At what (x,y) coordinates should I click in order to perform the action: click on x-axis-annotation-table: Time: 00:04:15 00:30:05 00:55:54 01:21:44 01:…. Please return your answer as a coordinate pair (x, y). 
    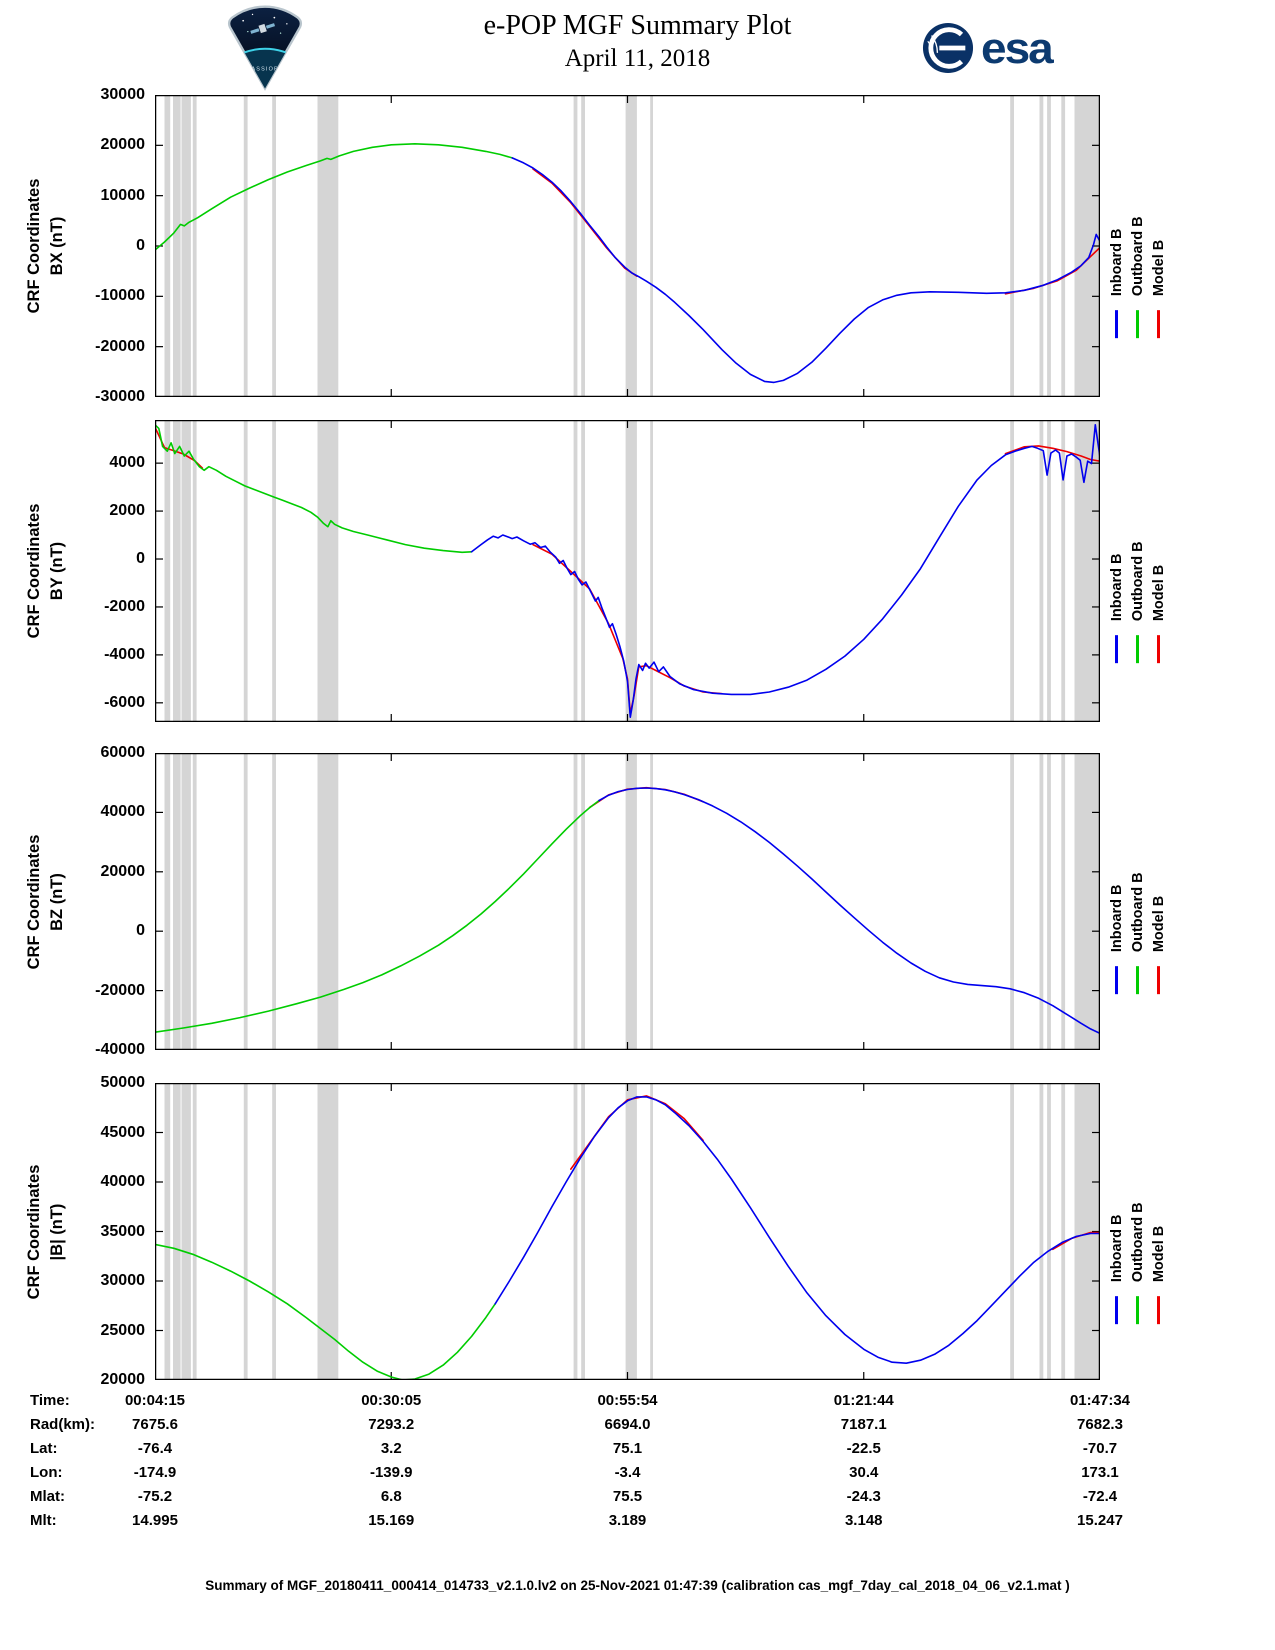
    Looking at the image, I should click on (637, 1465).